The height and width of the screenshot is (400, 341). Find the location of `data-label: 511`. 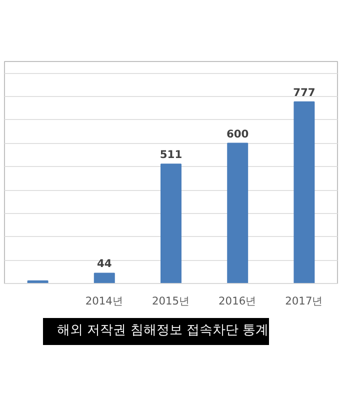

data-label: 511 is located at coordinates (171, 155).